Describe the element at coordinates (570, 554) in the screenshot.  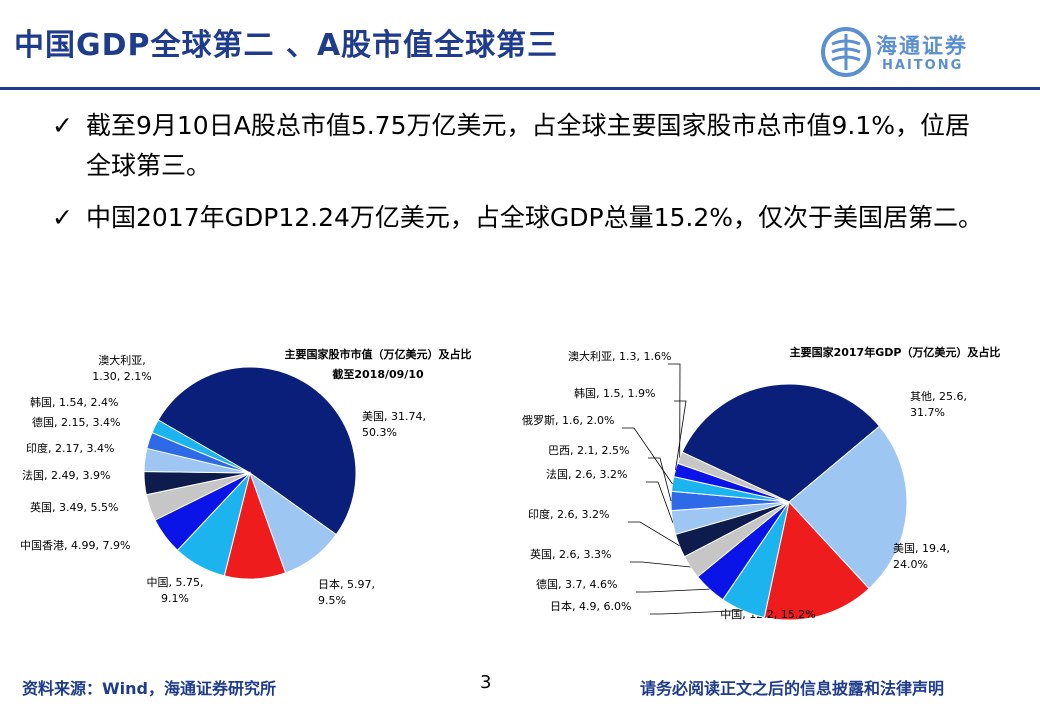
I see `data-label-英国: 英国, 2.6, 3.3%` at that location.